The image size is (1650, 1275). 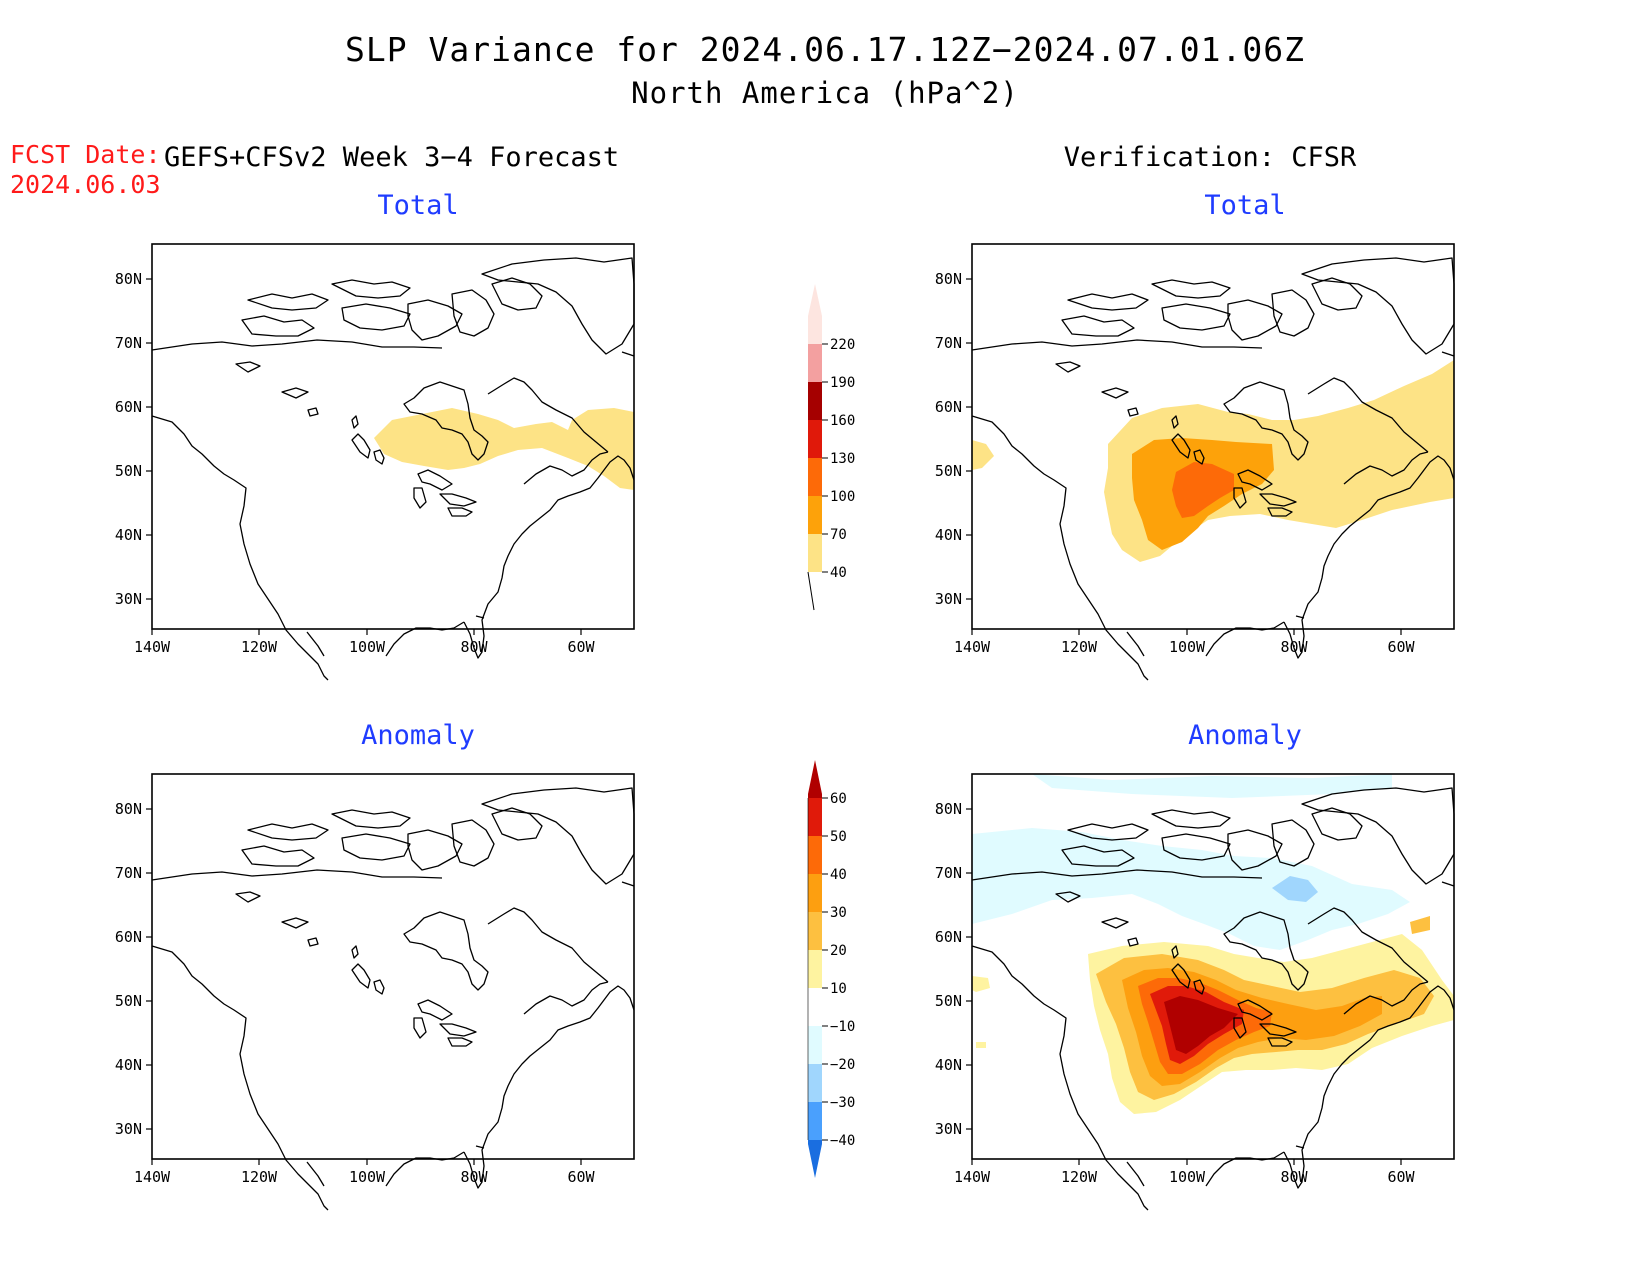 I want to click on forecast-total-title: Total, so click(x=418, y=205).